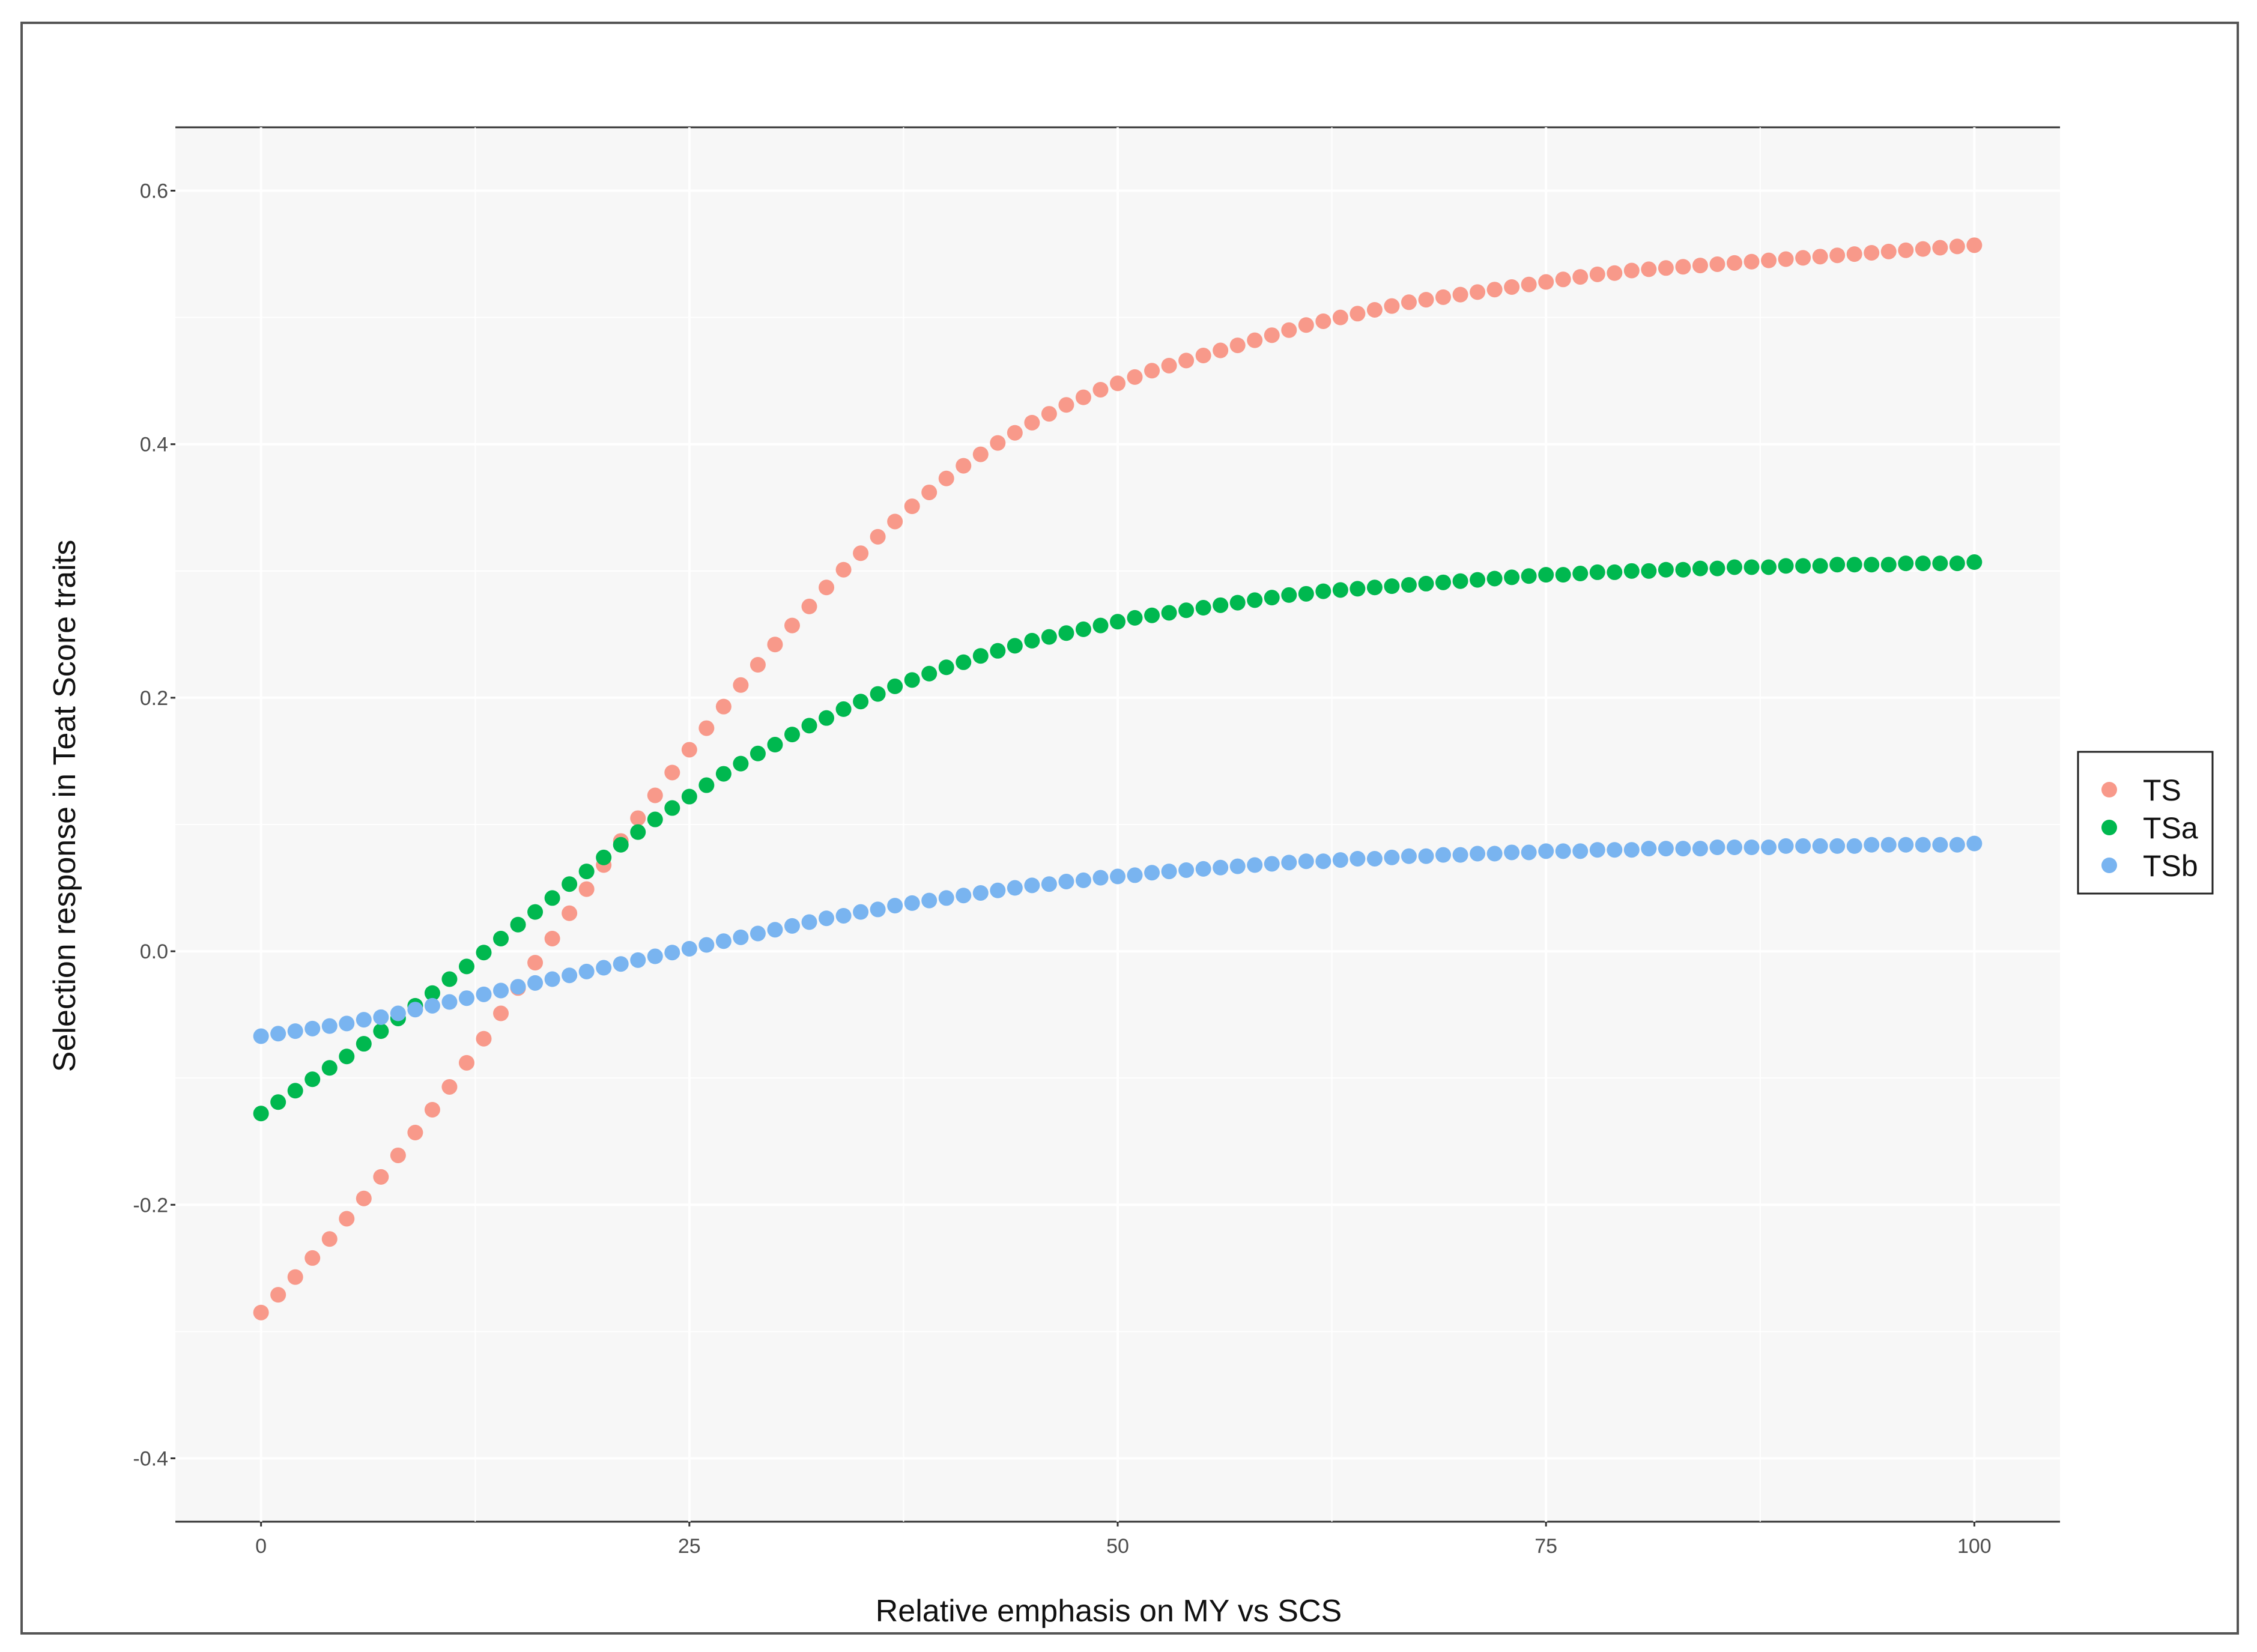 The height and width of the screenshot is (1652, 2257). Describe the element at coordinates (1545, 1546) in the screenshot. I see `x-tick-label: 75` at that location.